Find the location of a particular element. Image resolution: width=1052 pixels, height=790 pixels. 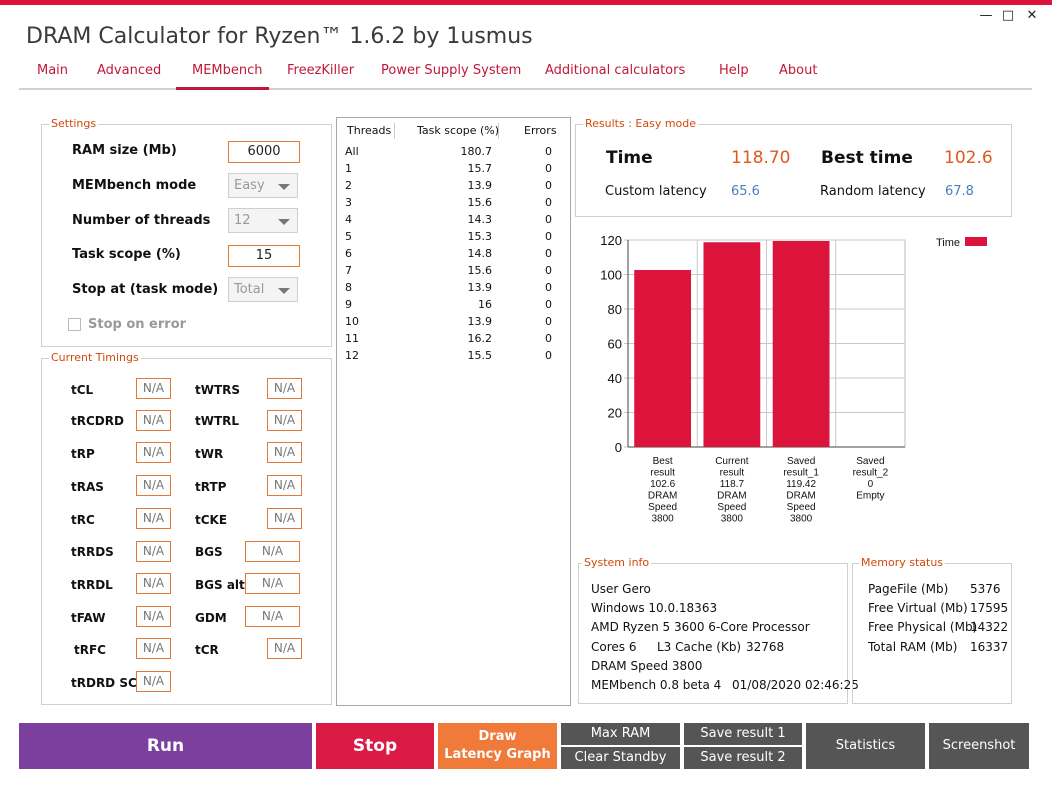

best-time-label: Best time is located at coordinates (867, 158).